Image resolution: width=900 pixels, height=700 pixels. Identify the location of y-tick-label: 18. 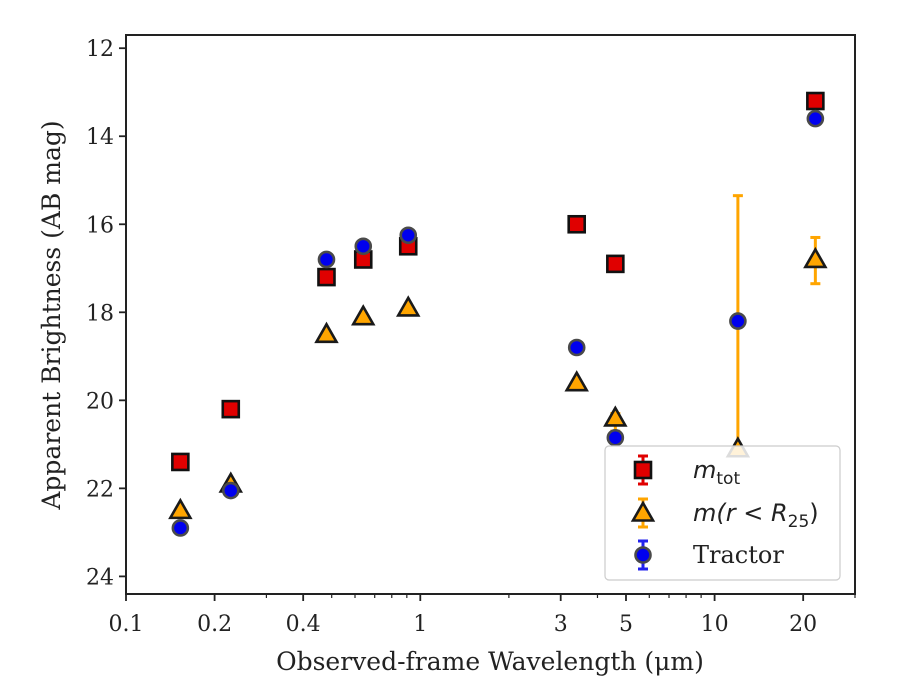
(100, 313).